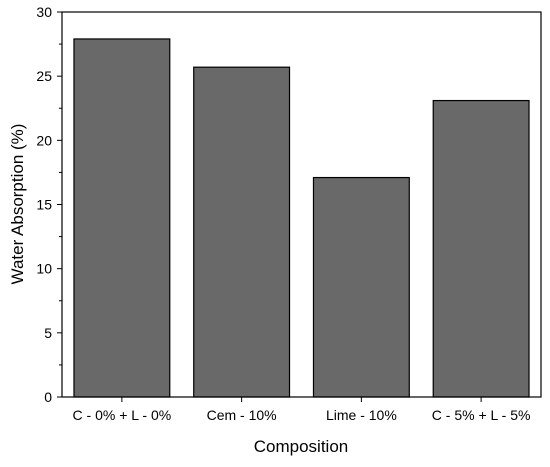  What do you see at coordinates (242, 415) in the screenshot?
I see `x-tick-label: Cem - 10%` at bounding box center [242, 415].